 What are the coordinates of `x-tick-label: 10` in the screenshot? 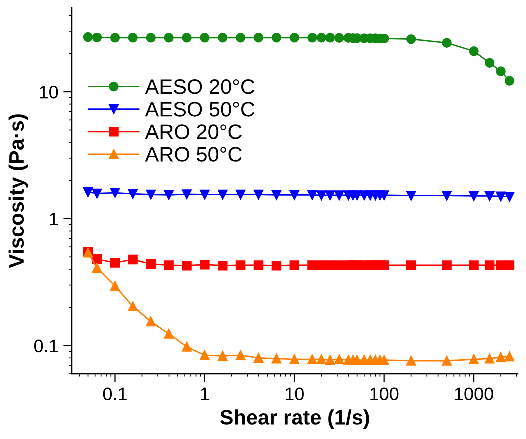 It's located at (295, 394).